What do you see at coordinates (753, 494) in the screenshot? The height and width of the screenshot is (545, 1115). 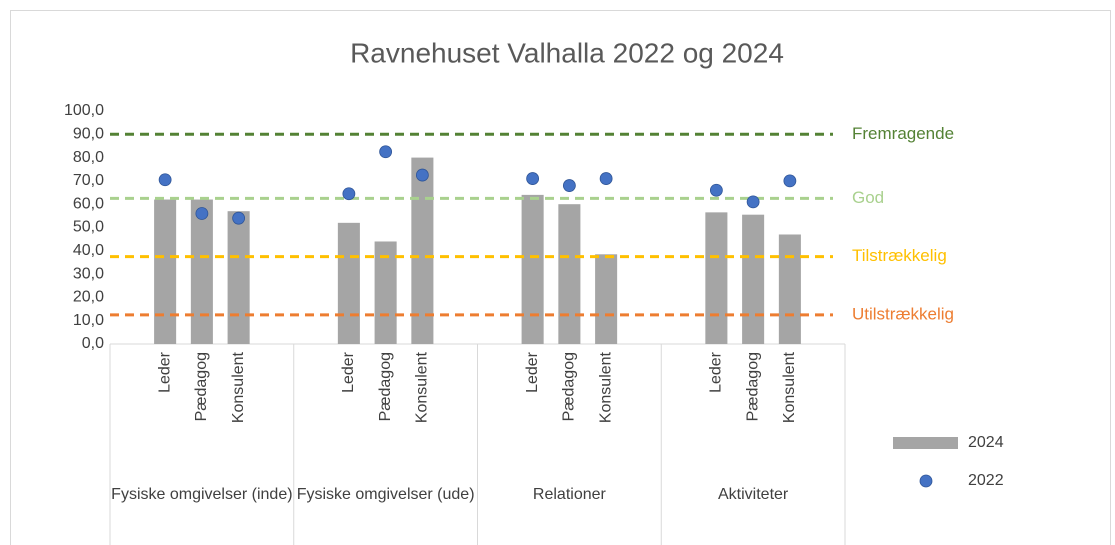 I see `group-label: Aktiviteter` at bounding box center [753, 494].